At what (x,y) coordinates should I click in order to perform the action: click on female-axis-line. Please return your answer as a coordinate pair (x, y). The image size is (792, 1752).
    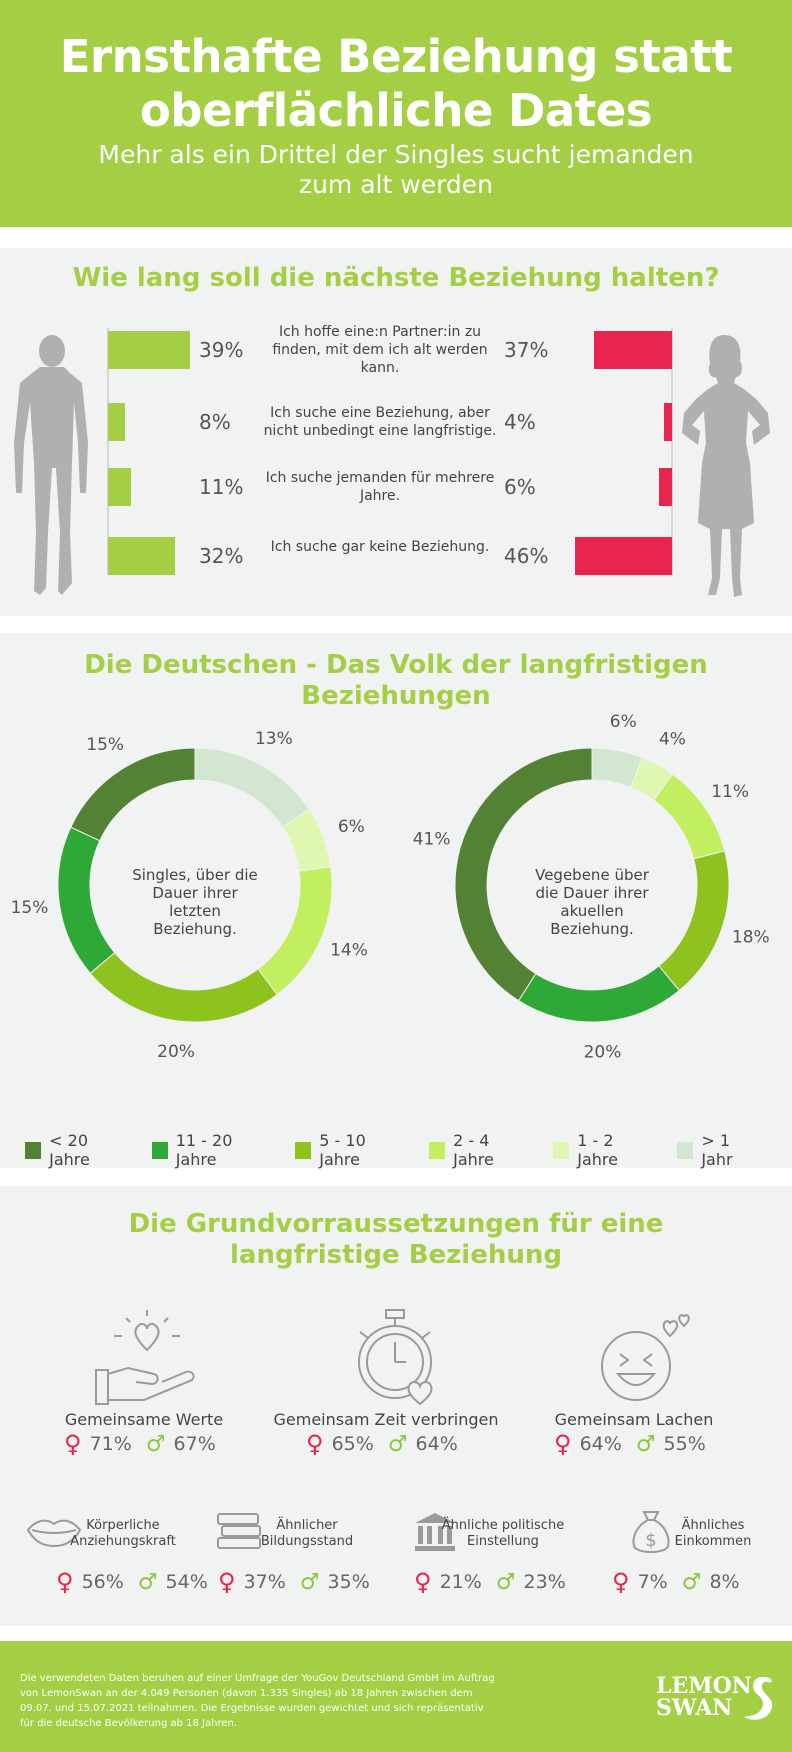
    Looking at the image, I should click on (672, 451).